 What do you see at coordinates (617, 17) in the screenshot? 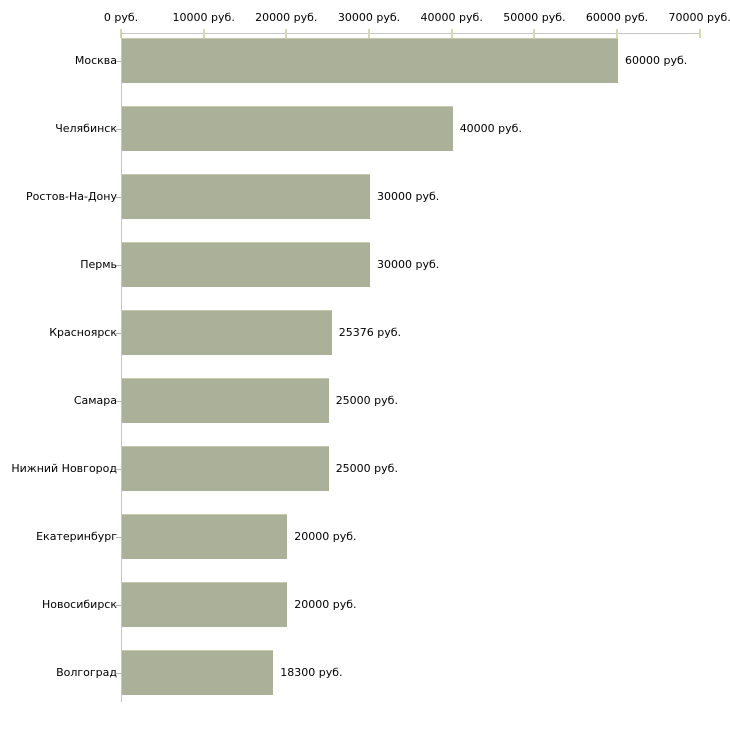
I see `x-axis-tick-label: 60000 руб.` at bounding box center [617, 17].